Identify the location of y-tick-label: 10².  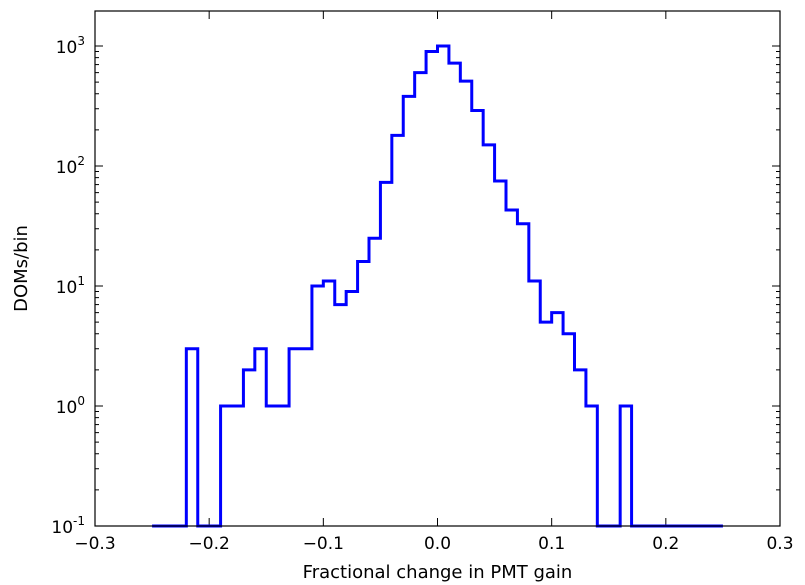
(70, 166).